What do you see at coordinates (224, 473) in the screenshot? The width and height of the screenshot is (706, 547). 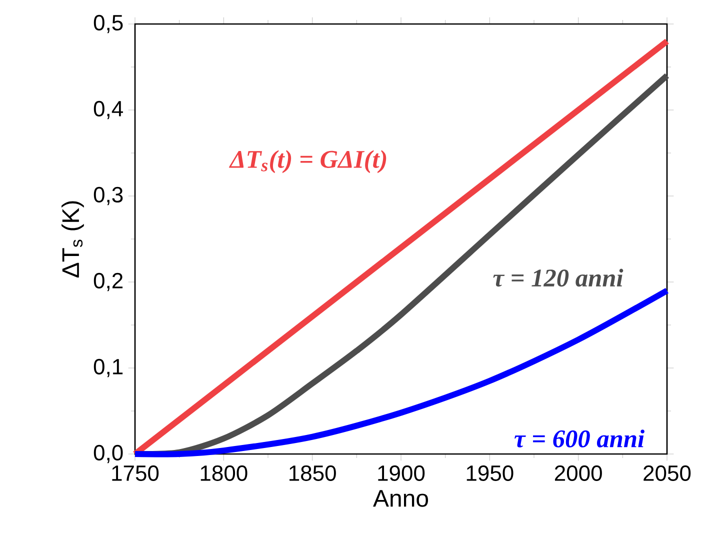 I see `x-tick-label: 1800` at bounding box center [224, 473].